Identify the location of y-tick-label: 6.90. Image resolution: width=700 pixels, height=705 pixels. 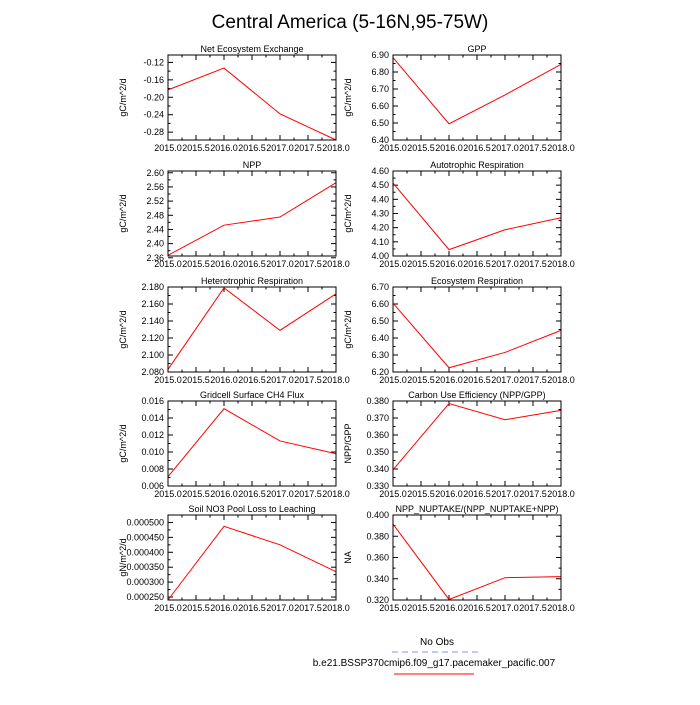
(380, 55).